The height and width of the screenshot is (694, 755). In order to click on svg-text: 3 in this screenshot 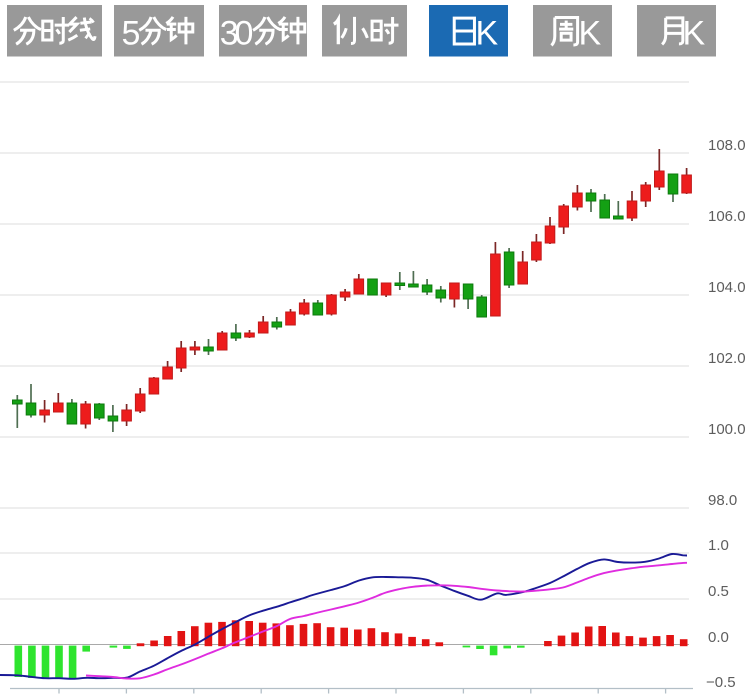, I will do `click(229, 33)`.